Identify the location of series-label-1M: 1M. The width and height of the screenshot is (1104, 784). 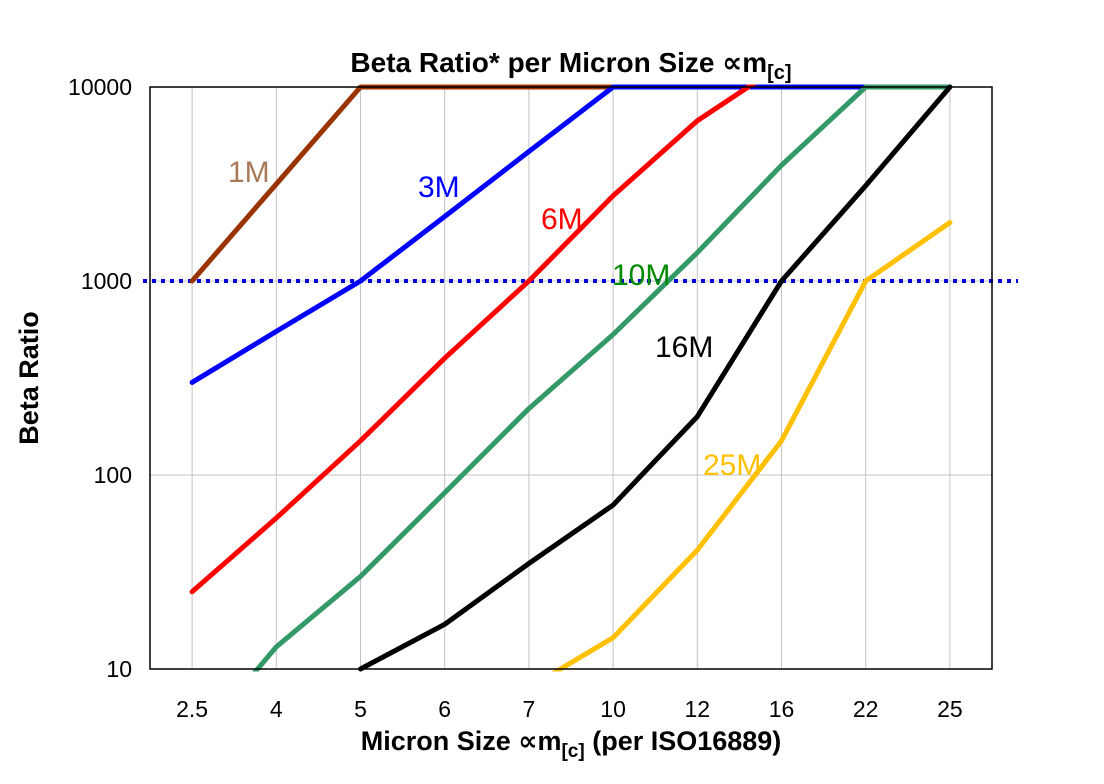
(249, 172).